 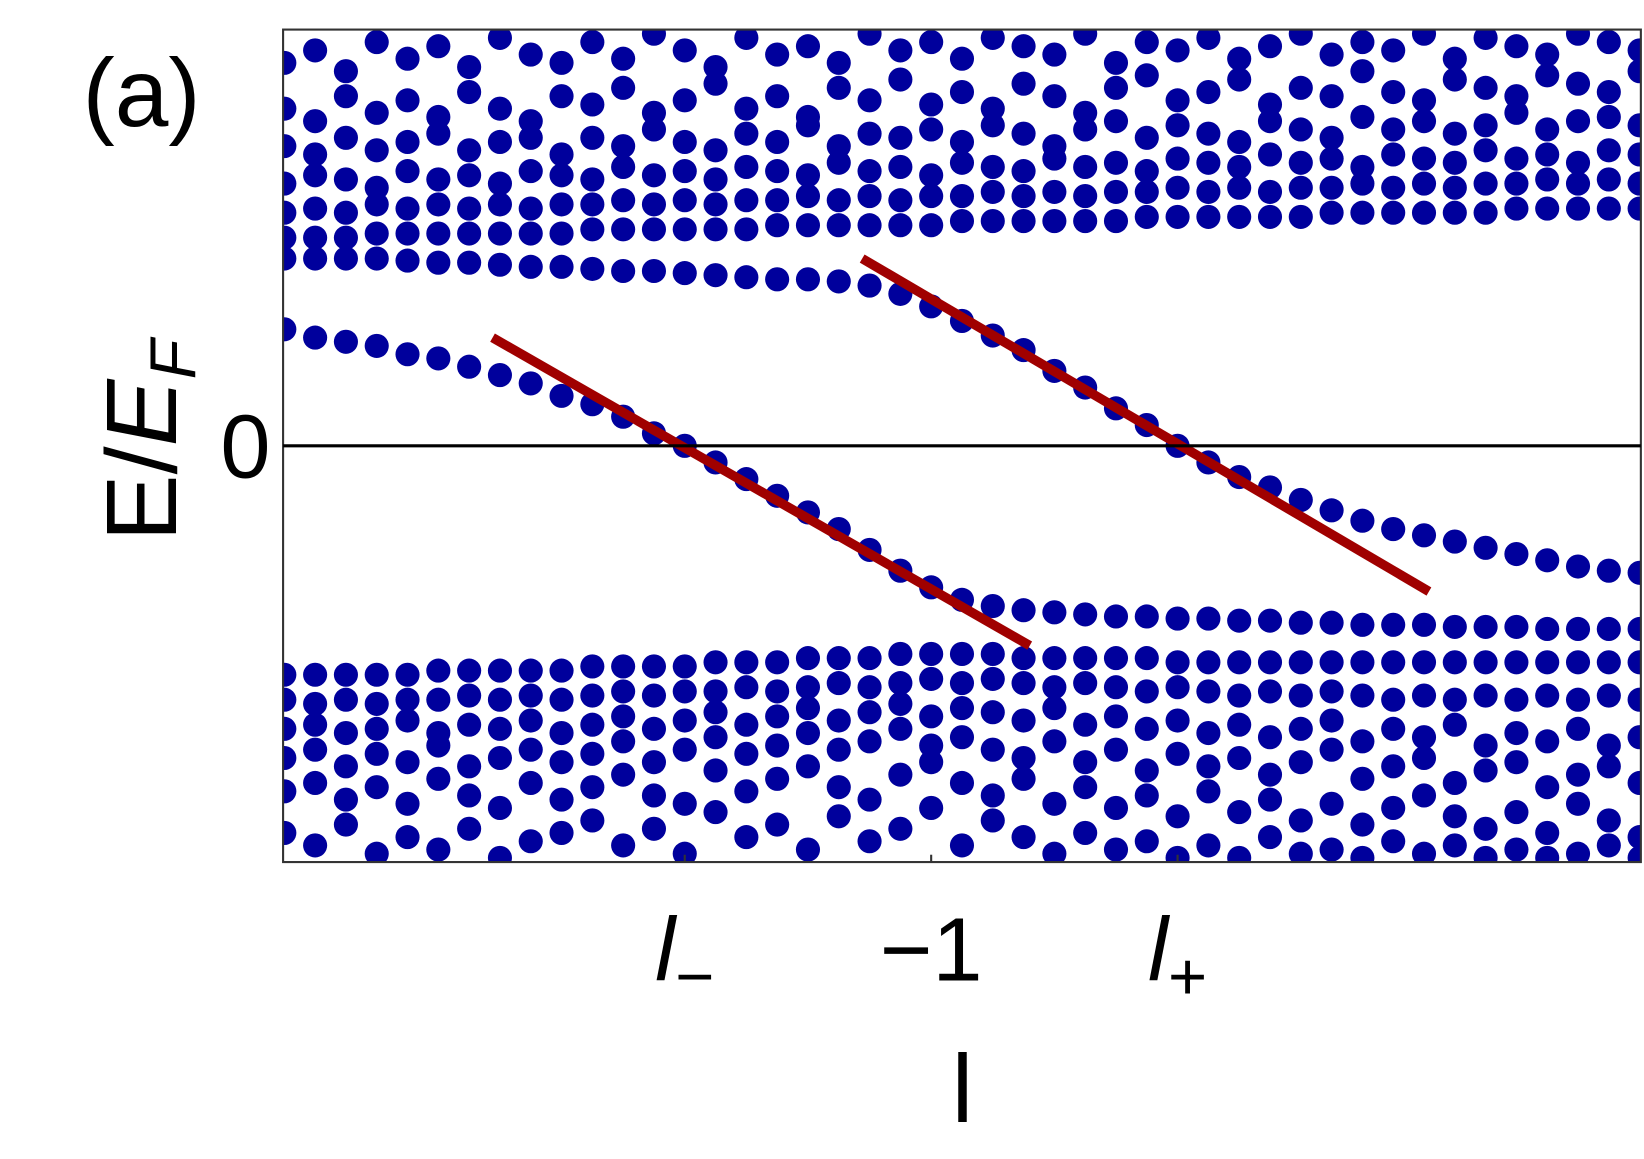 What do you see at coordinates (684, 957) in the screenshot?
I see `x-tick-label: l−` at bounding box center [684, 957].